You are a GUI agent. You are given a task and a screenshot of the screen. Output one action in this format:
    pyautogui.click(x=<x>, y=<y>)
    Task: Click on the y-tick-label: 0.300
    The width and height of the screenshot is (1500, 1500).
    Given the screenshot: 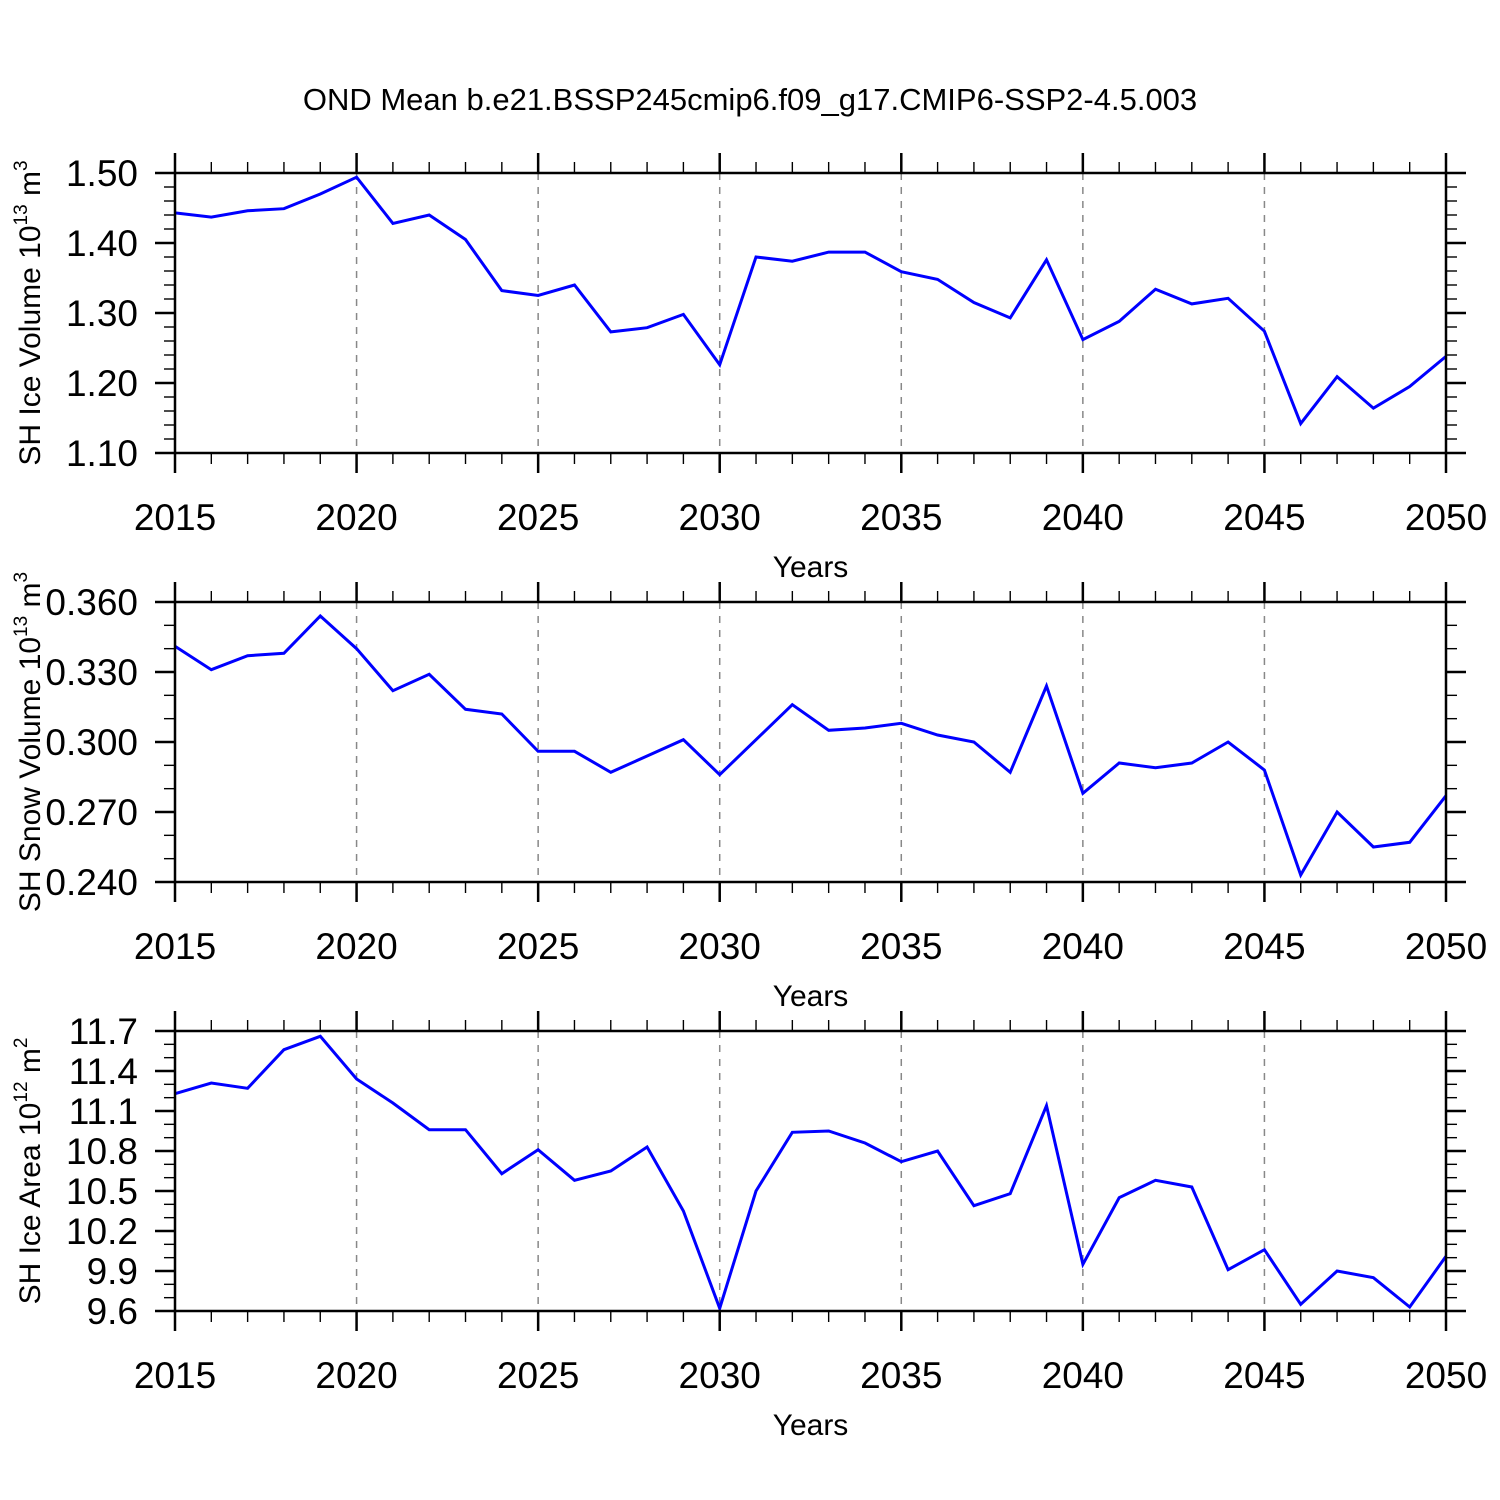 What is the action you would take?
    pyautogui.click(x=91, y=742)
    